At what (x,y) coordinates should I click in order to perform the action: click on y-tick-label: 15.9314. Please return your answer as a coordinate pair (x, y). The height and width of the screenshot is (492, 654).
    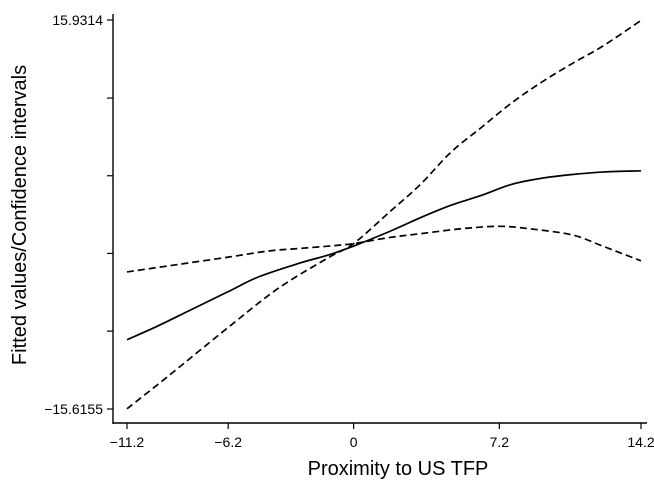
    Looking at the image, I should click on (77, 20).